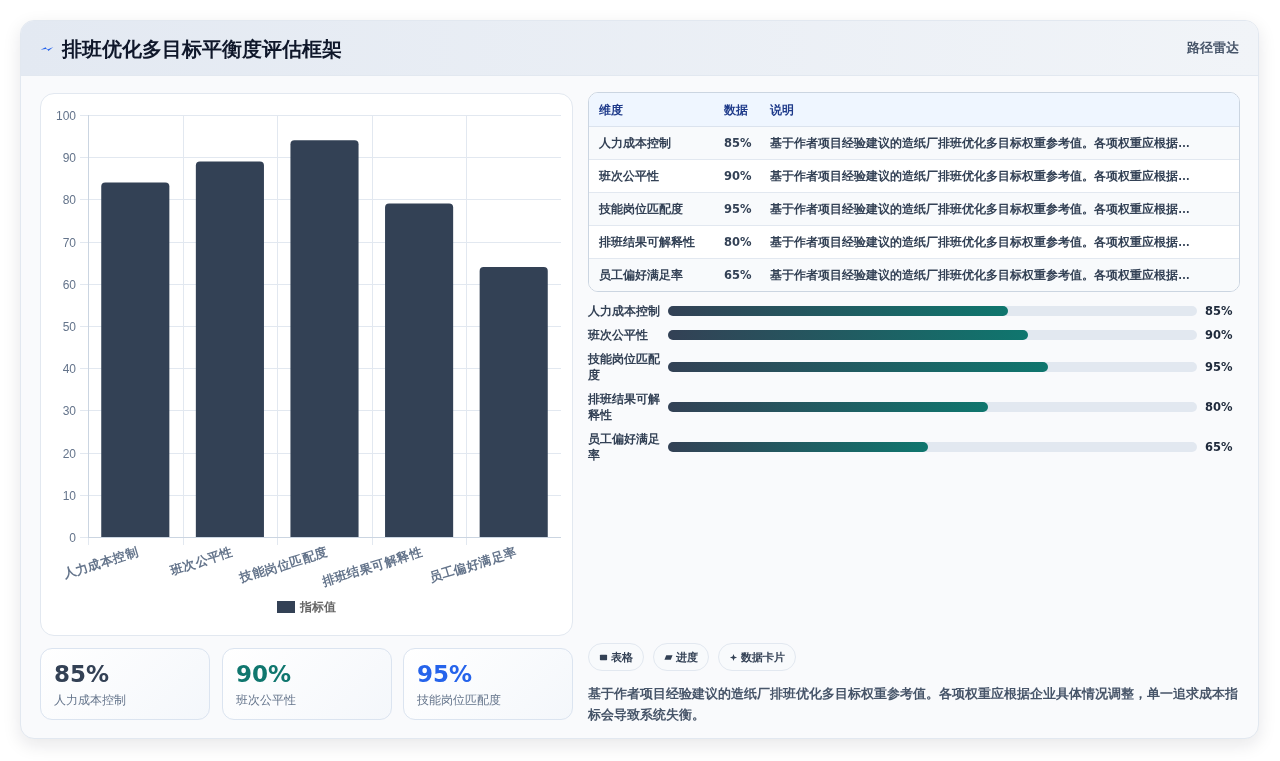 Image resolution: width=1280 pixels, height=761 pixels. Describe the element at coordinates (687, 657) in the screenshot. I see `text: 进度` at that location.